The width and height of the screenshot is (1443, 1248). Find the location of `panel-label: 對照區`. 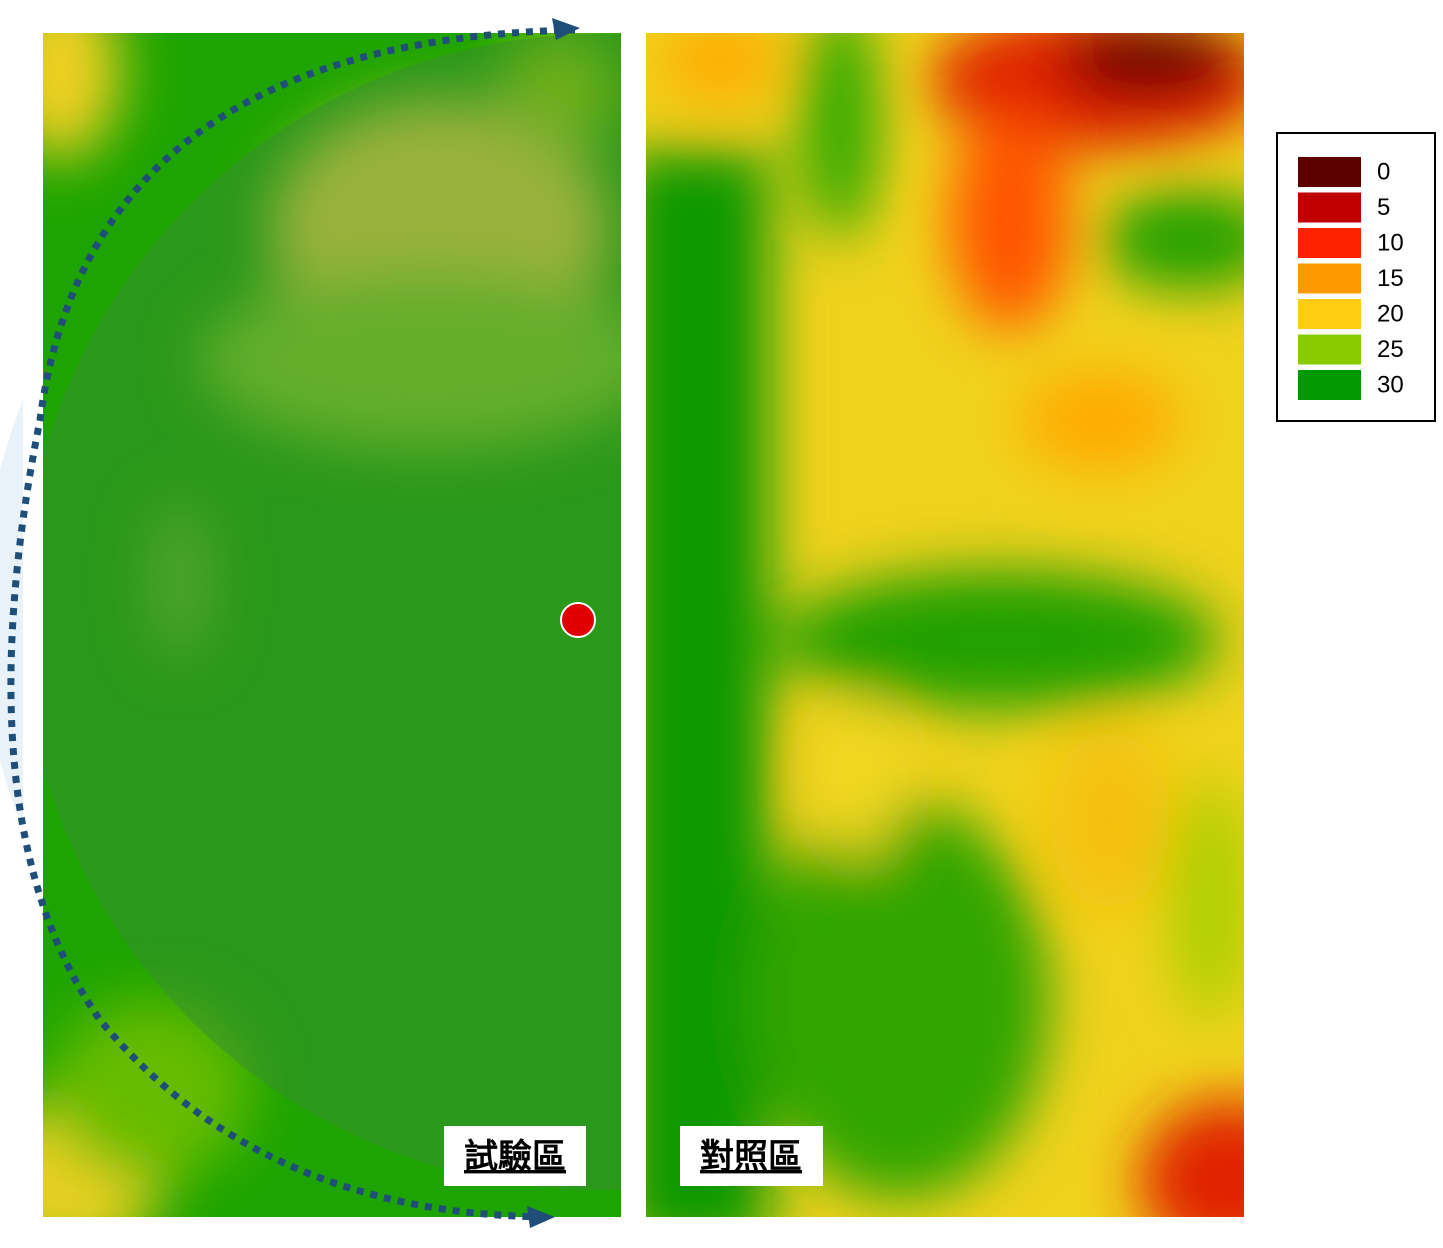

panel-label: 對照區 is located at coordinates (751, 1157).